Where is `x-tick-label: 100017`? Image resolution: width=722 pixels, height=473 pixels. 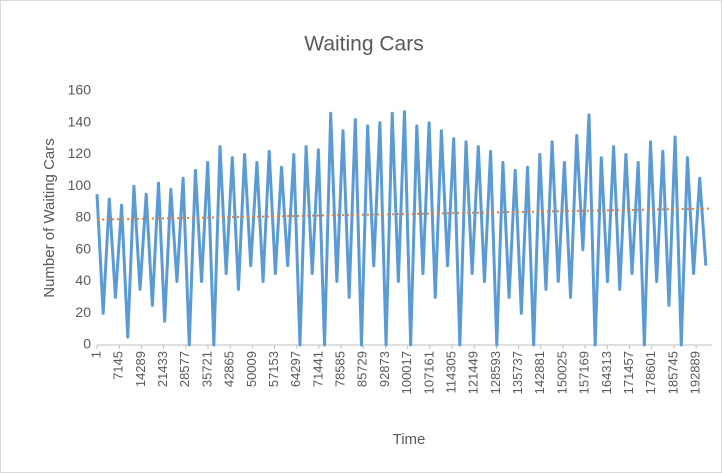 x-tick-label: 100017 is located at coordinates (406, 372).